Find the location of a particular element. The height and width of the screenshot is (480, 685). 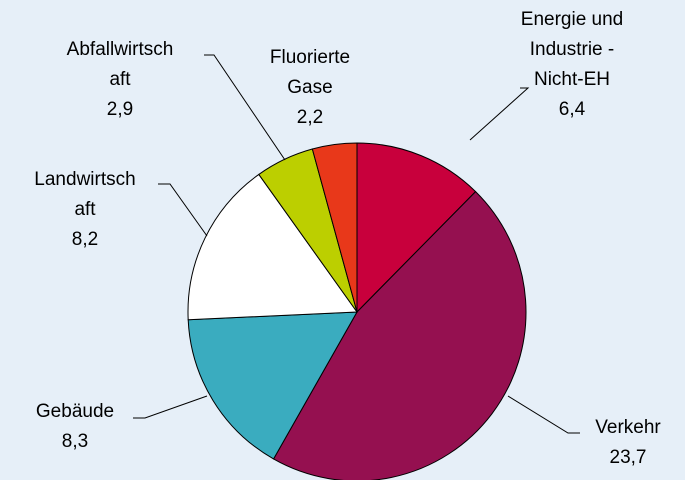

value-label: 6,4 is located at coordinates (572, 109).